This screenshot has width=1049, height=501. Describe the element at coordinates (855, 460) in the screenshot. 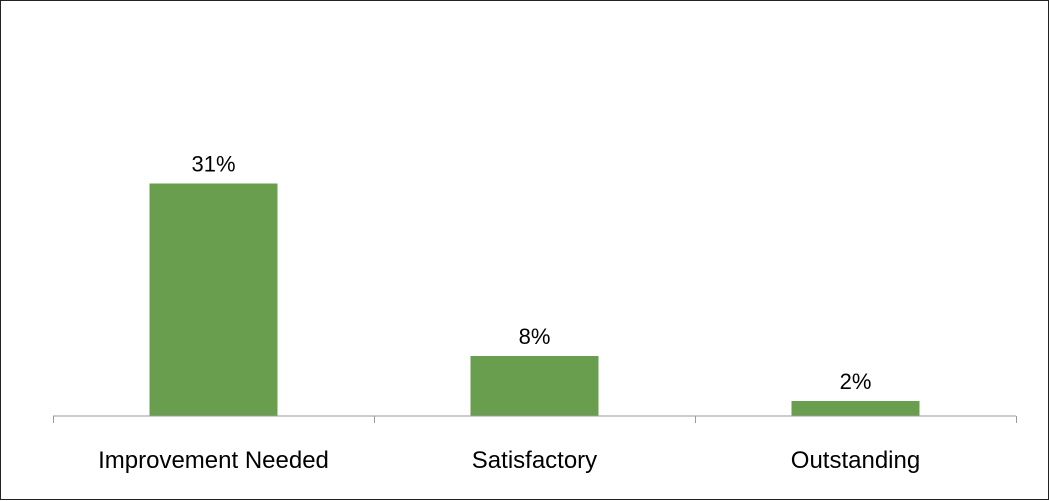

I see `x-tick-label: Outstanding` at that location.